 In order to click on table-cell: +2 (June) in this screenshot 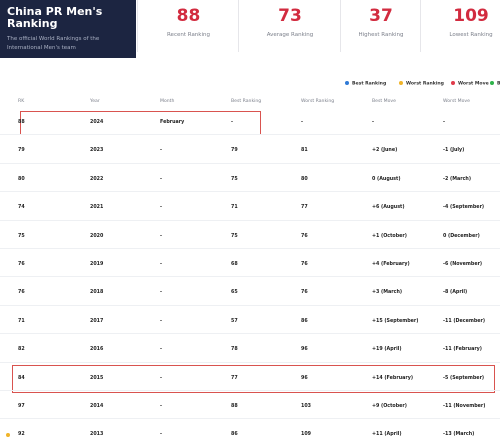, I will do `click(385, 151)`.